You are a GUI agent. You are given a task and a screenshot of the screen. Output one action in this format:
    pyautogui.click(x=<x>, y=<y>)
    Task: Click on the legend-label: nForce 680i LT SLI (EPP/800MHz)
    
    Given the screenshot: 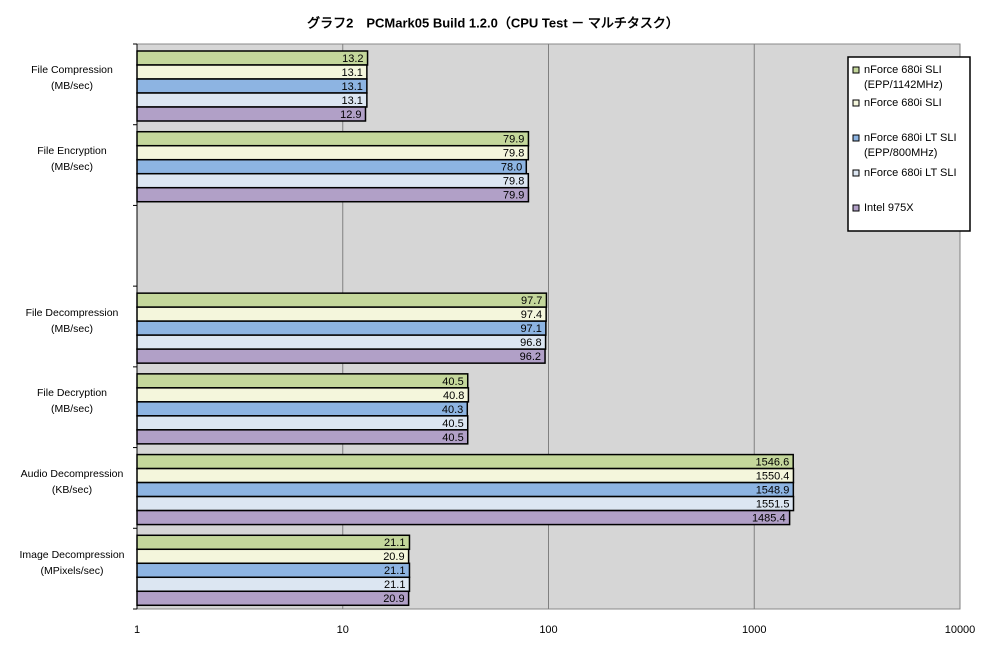 What is the action you would take?
    pyautogui.click(x=910, y=145)
    